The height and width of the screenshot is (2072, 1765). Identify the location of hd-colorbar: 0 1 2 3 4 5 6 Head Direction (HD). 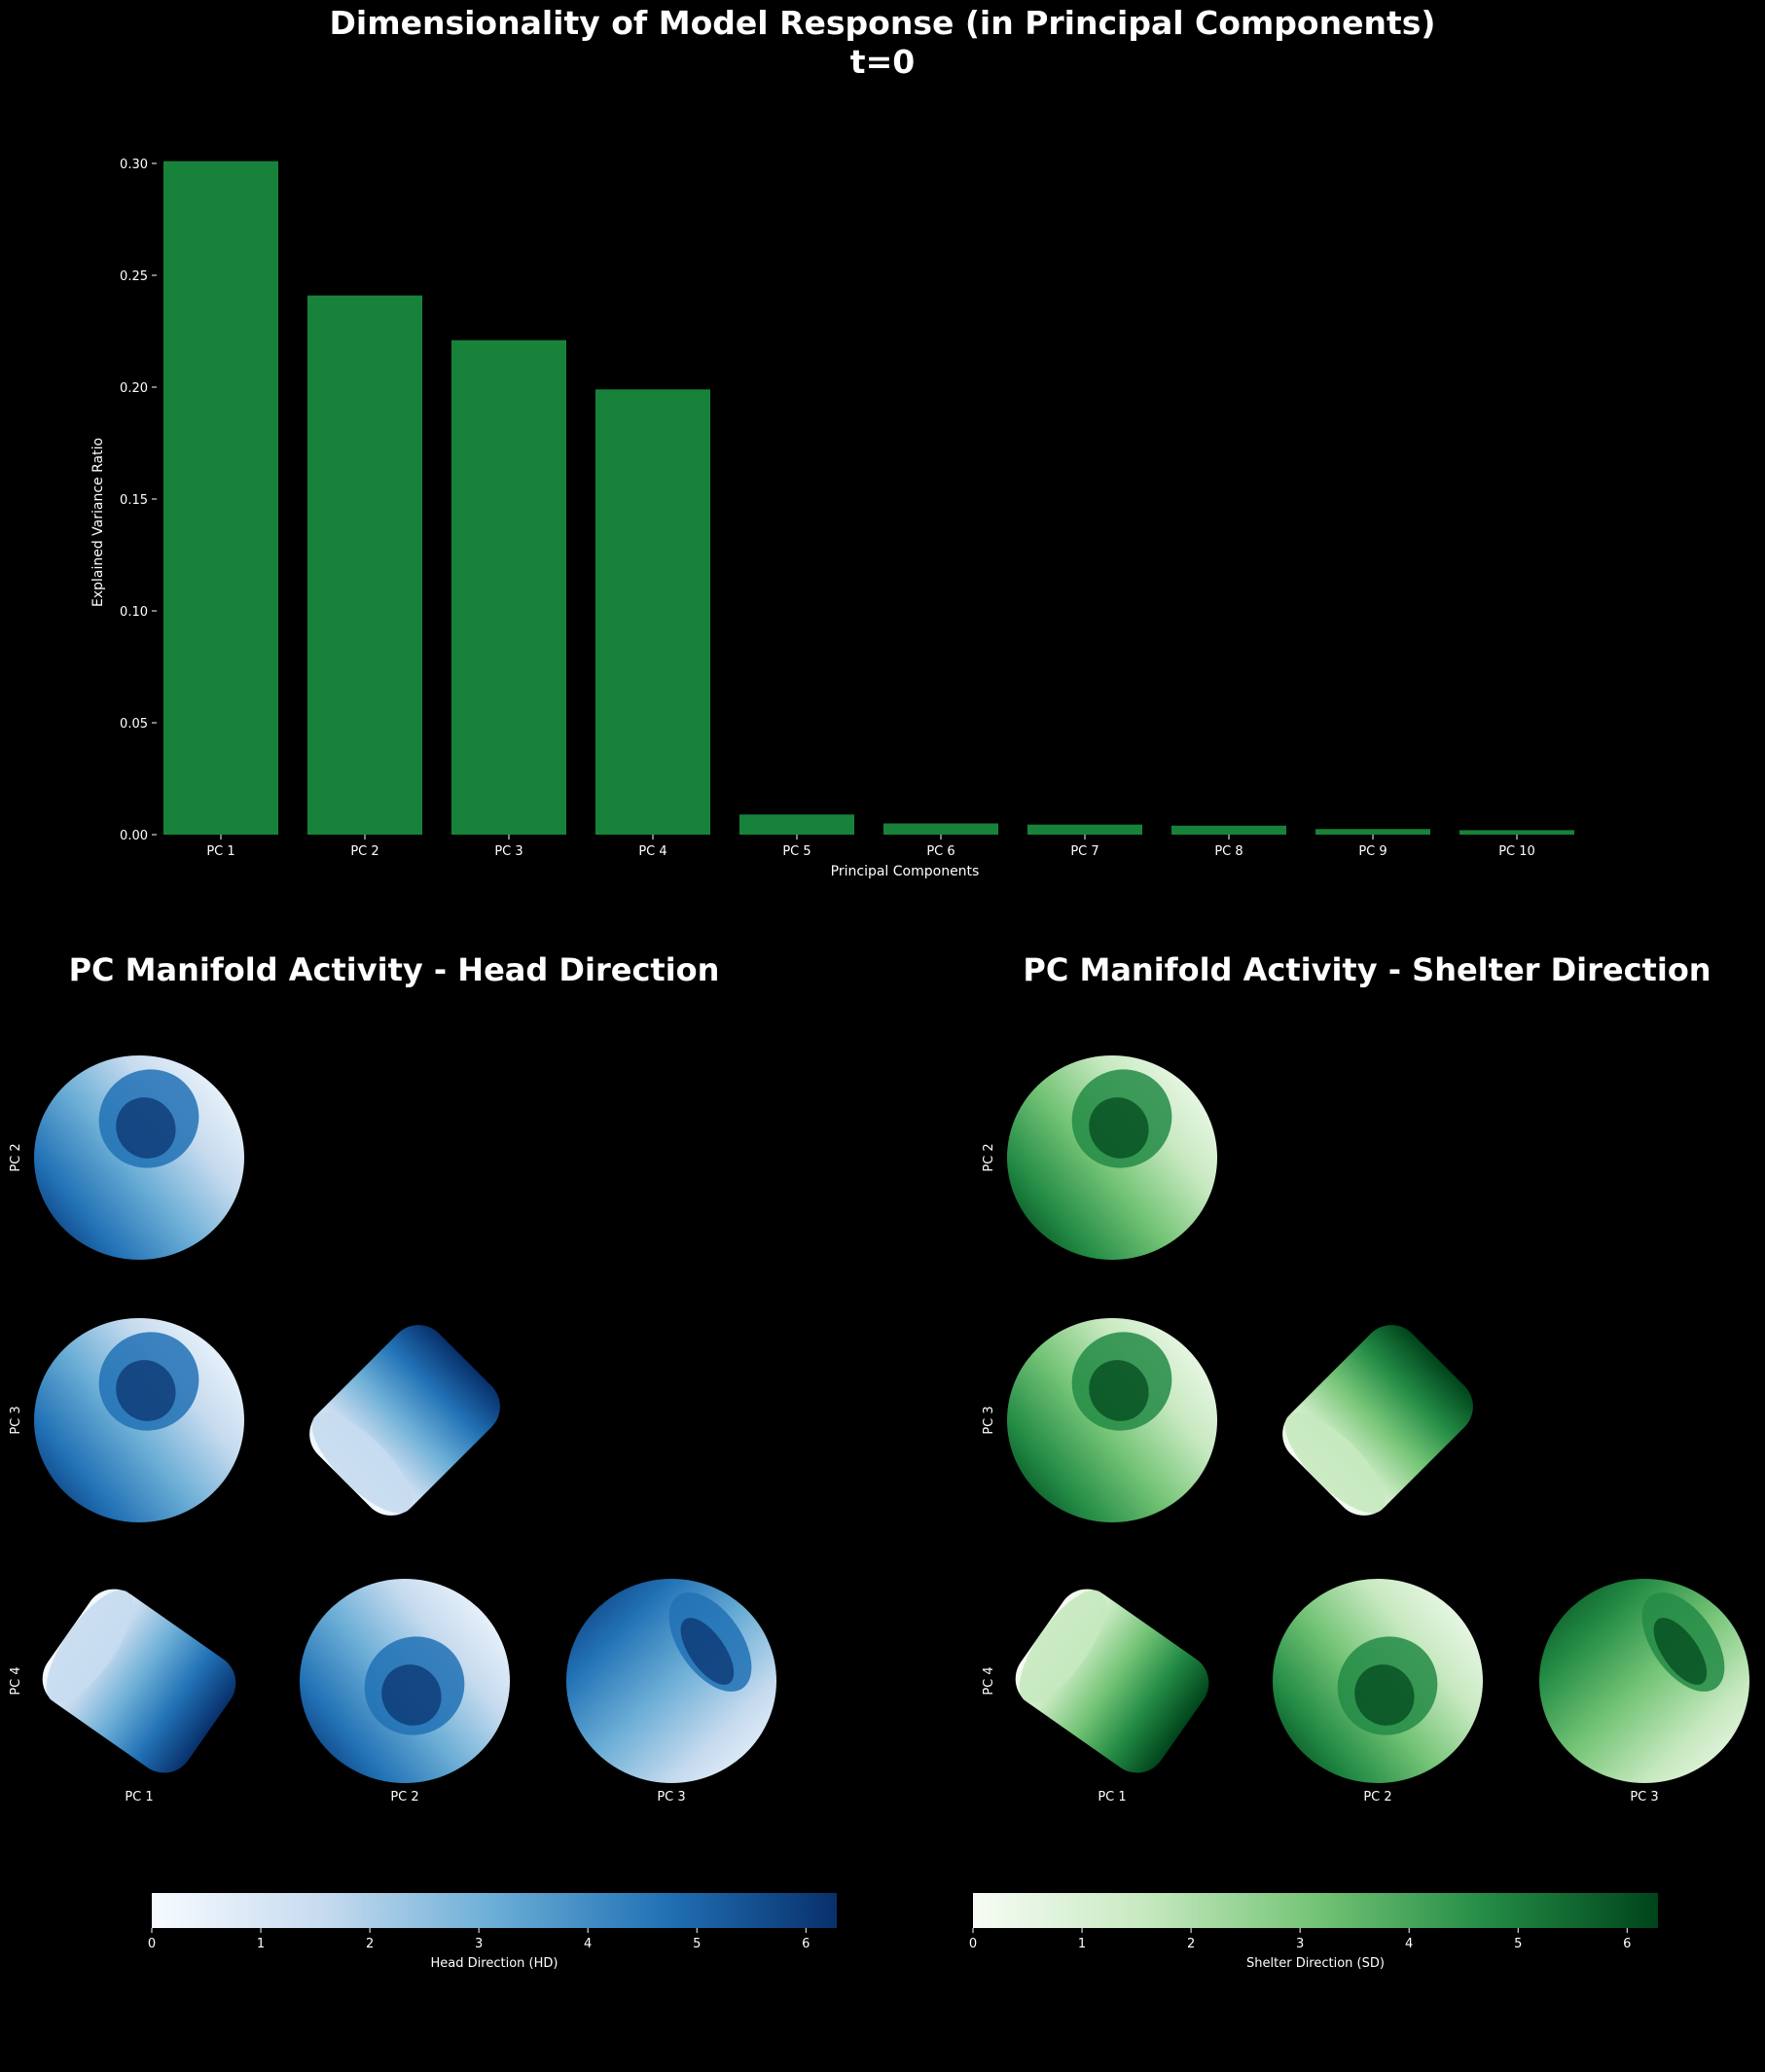
(492, 1932).